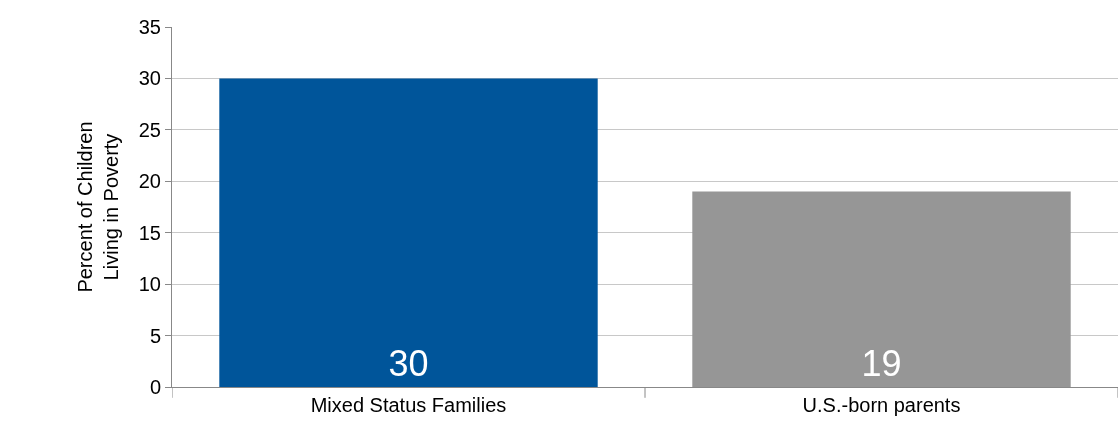 This screenshot has width=1120, height=438. What do you see at coordinates (149, 78) in the screenshot?
I see `y-tick-label: 30` at bounding box center [149, 78].